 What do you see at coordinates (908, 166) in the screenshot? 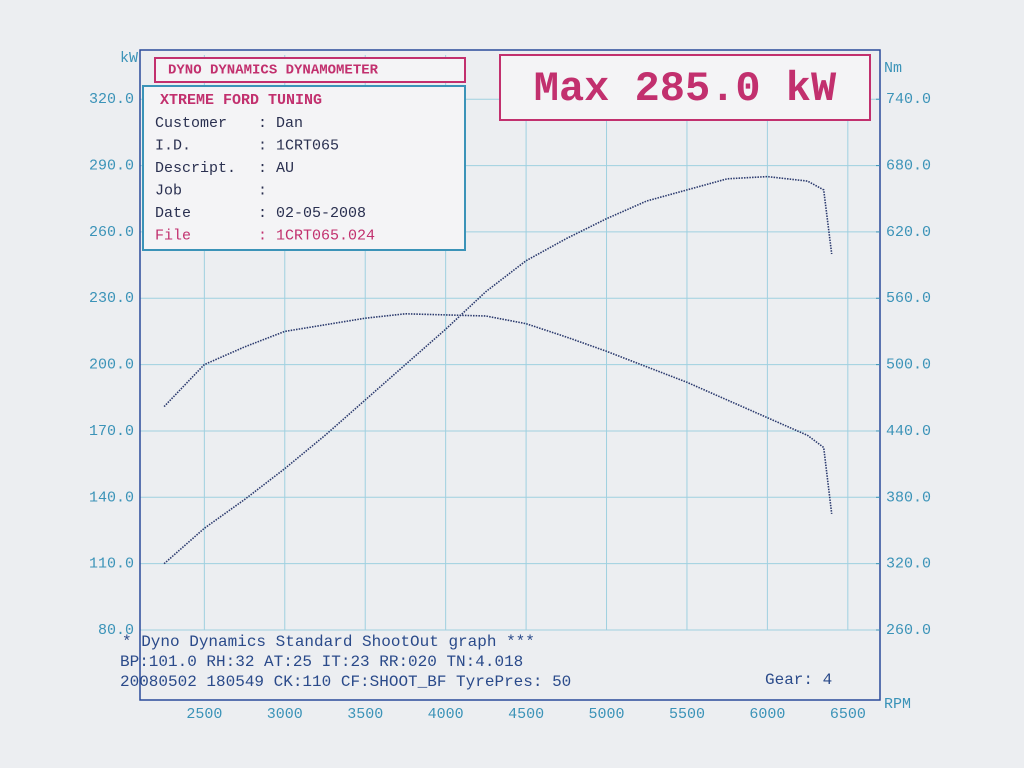
I see `y2-tick-label: 680.0` at bounding box center [908, 166].